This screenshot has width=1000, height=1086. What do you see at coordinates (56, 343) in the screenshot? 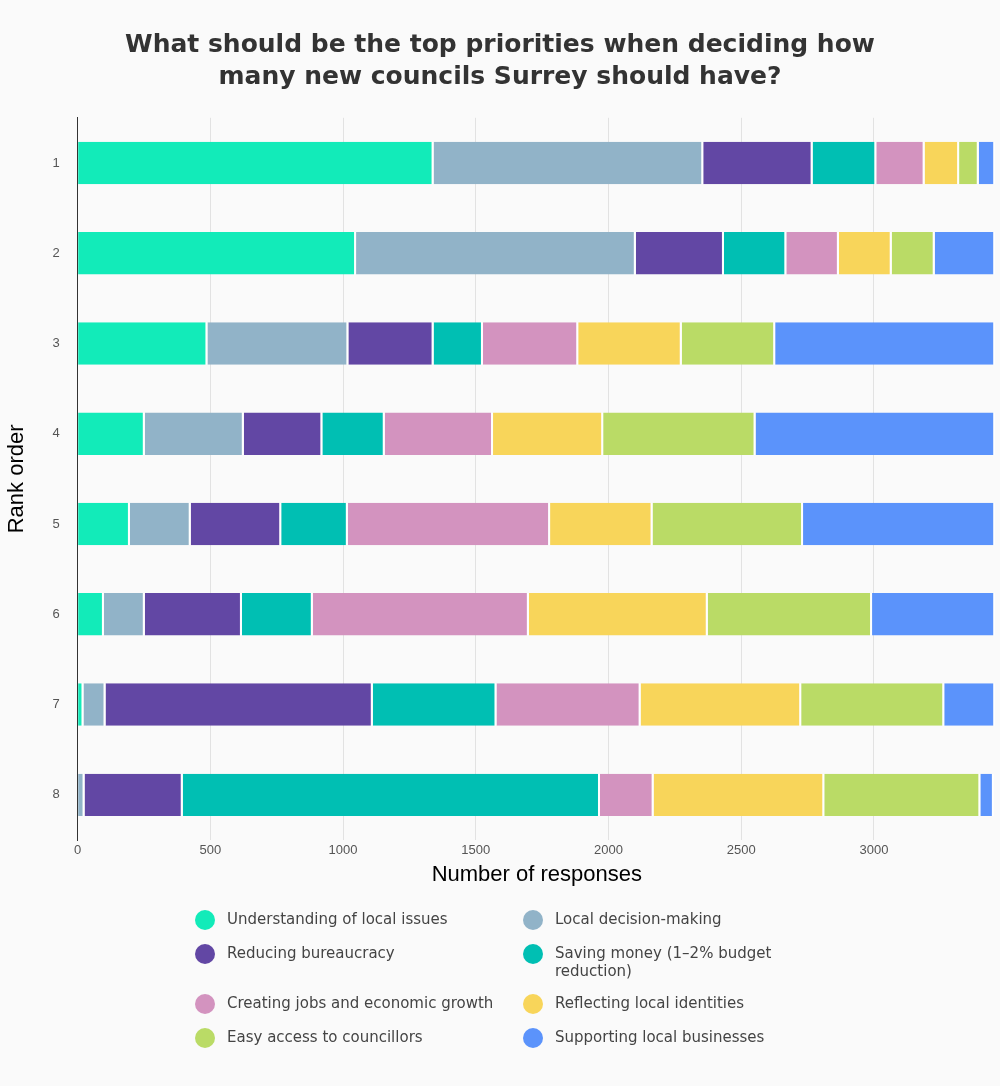
I see `y-tick-label: 3` at bounding box center [56, 343].